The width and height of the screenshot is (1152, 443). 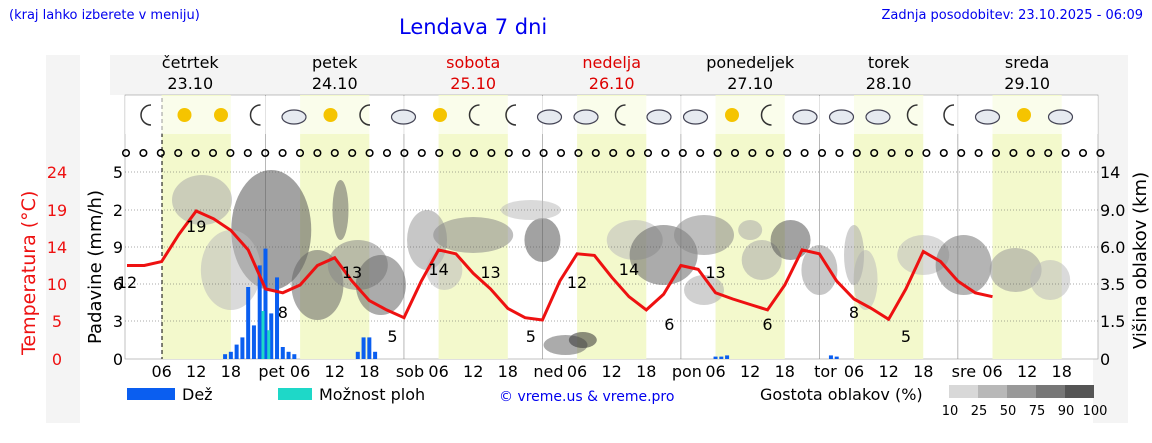 What do you see at coordinates (269, 344) in the screenshot?
I see `shower-bar` at bounding box center [269, 344].